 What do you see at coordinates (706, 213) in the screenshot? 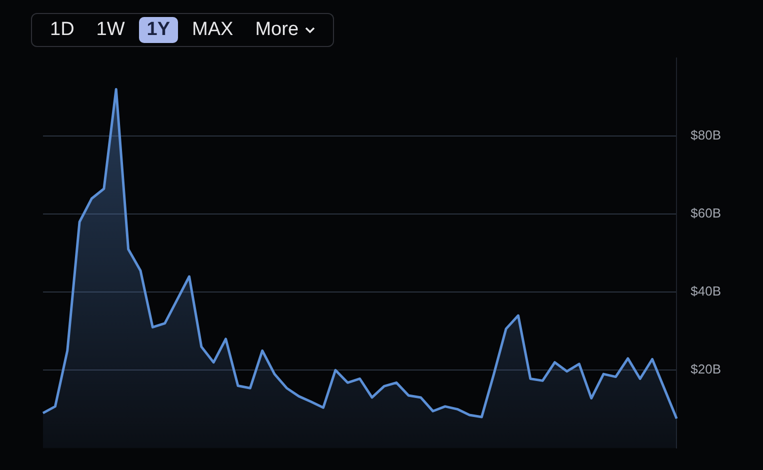
I see `y-tick-label: $60B` at bounding box center [706, 213].